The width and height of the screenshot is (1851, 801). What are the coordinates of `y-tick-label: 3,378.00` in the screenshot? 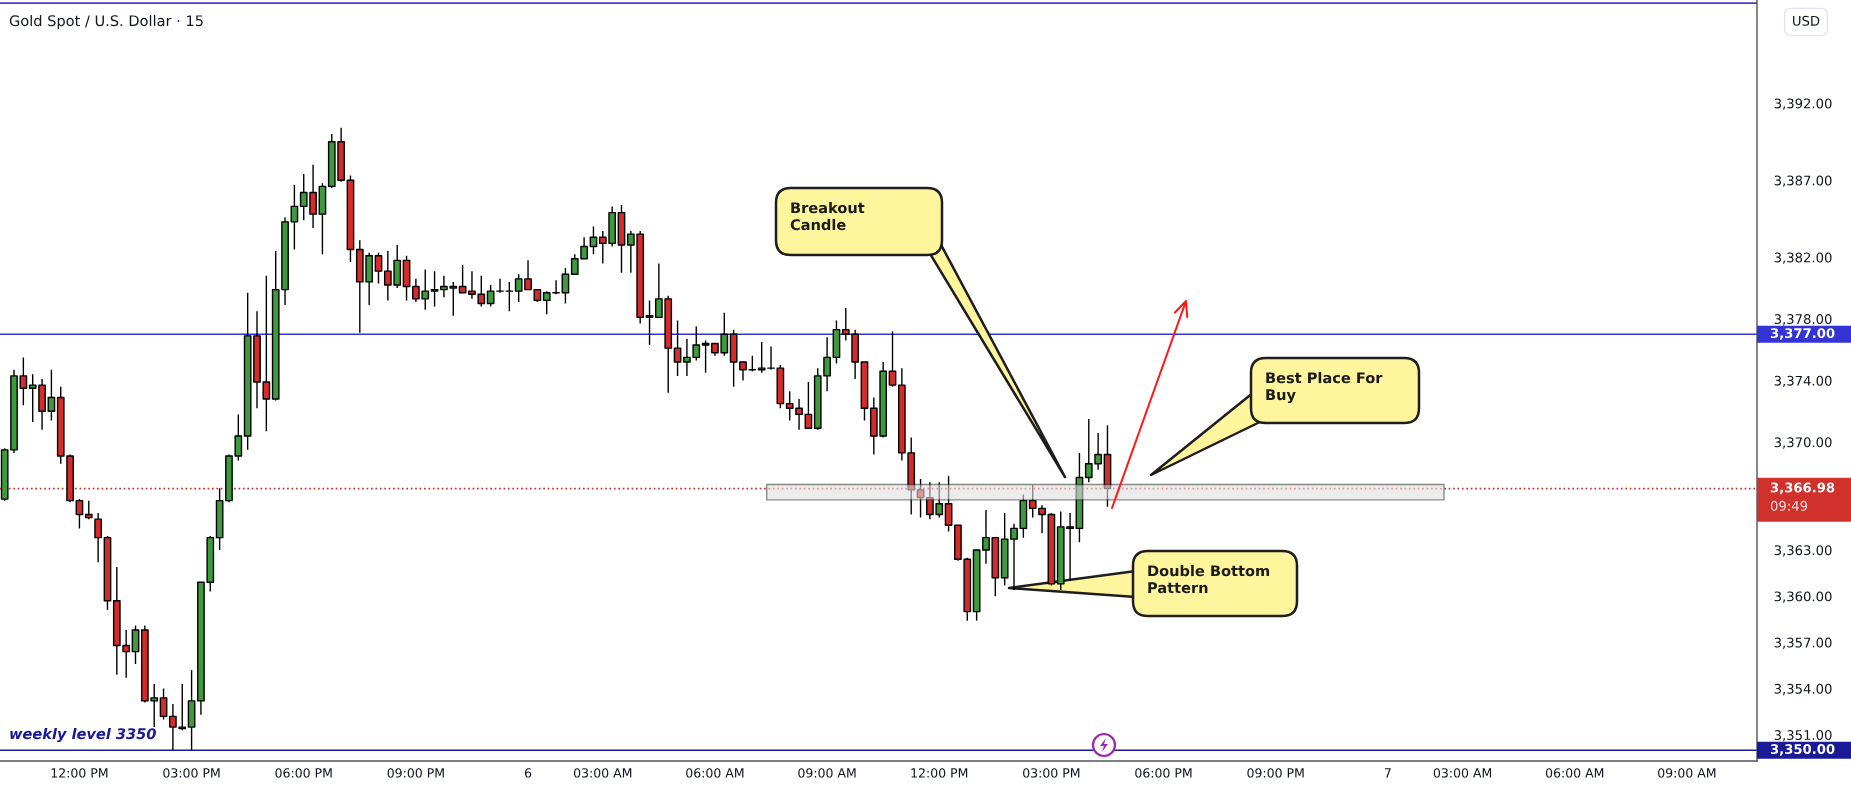 It's located at (1803, 320).